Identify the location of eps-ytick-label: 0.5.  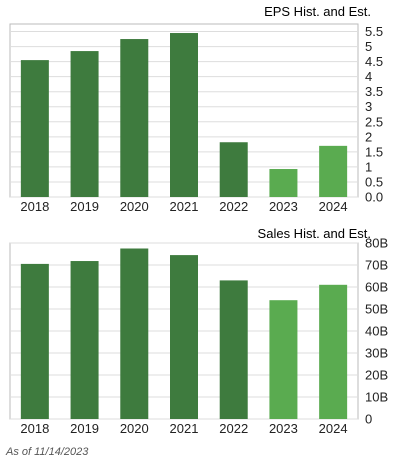
(374, 181).